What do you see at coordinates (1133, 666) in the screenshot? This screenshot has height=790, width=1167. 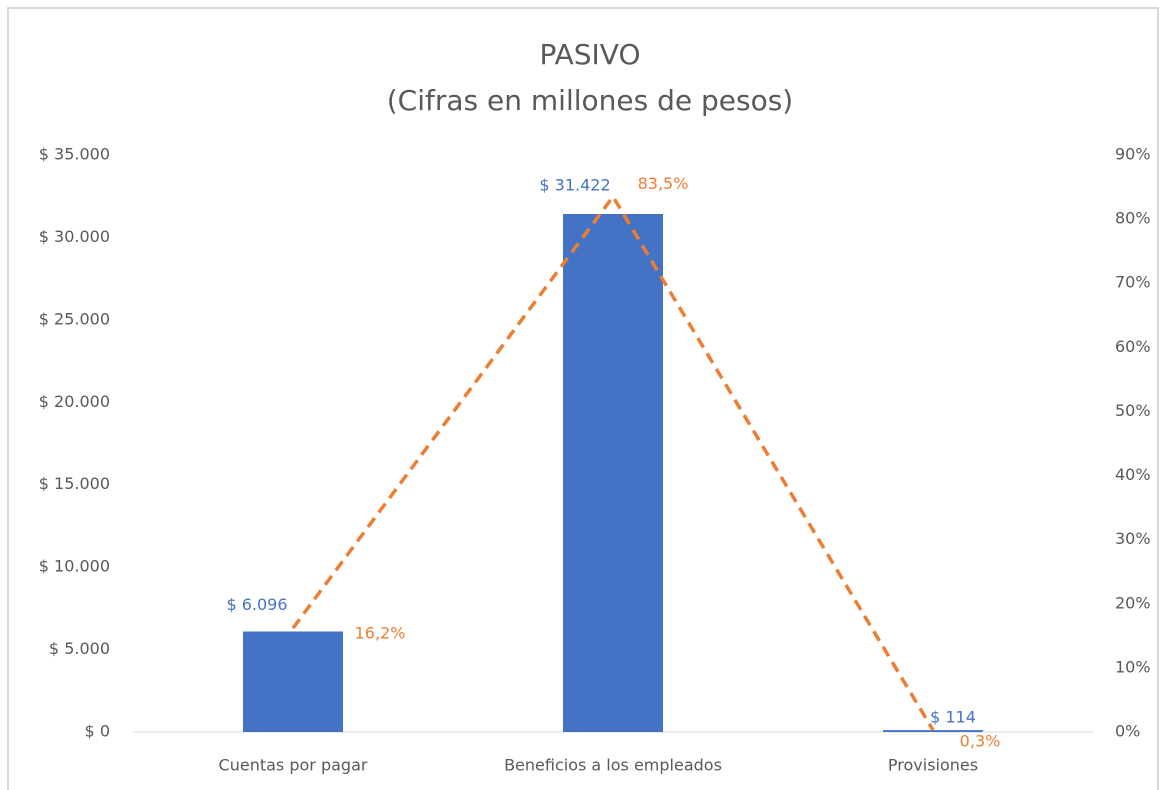 I see `y2-tick-label: 10%` at bounding box center [1133, 666].